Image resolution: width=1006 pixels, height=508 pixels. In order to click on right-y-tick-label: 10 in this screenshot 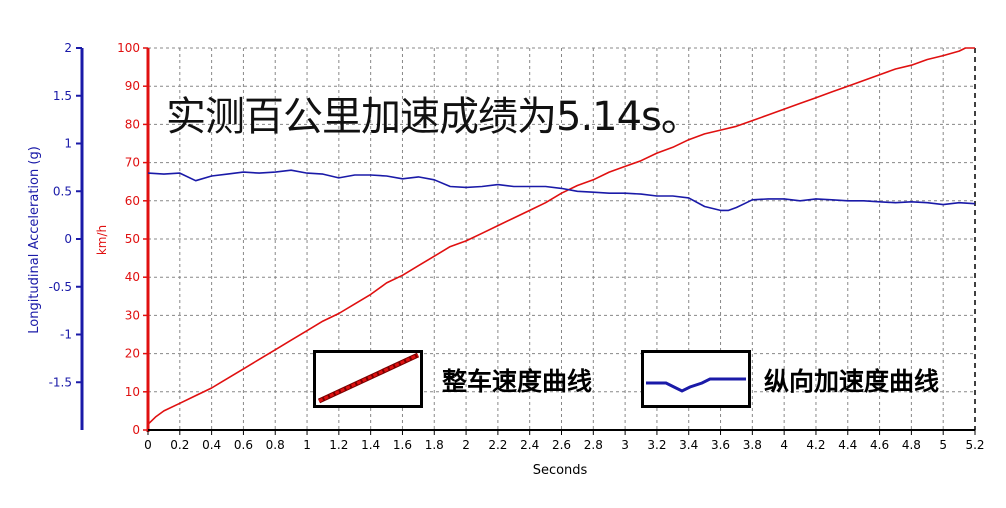, I will do `click(132, 392)`.